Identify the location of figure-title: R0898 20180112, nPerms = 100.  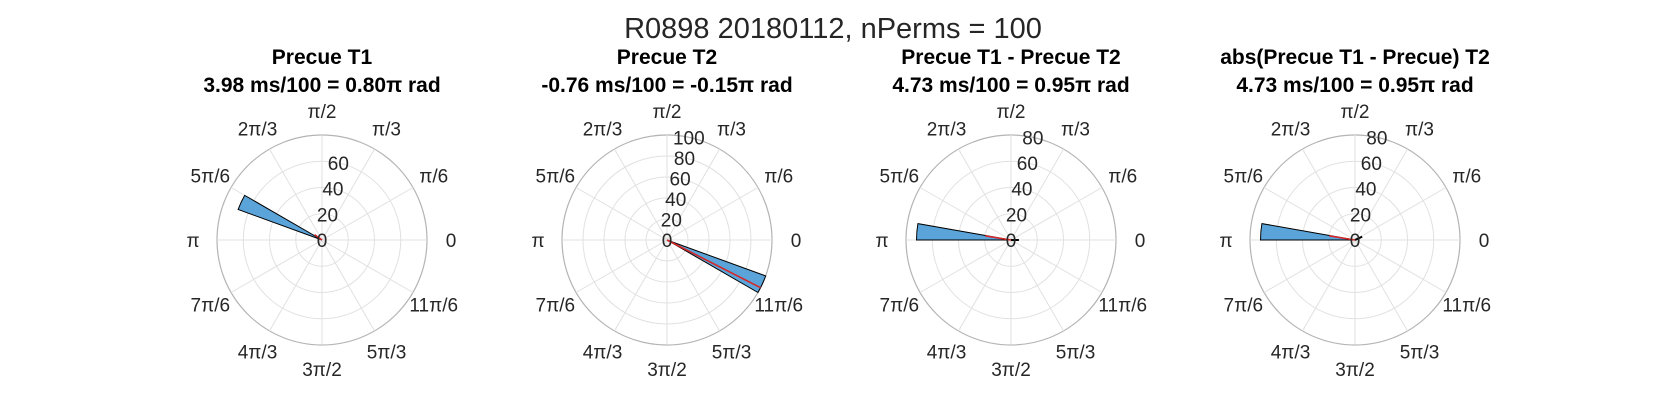
(833, 29).